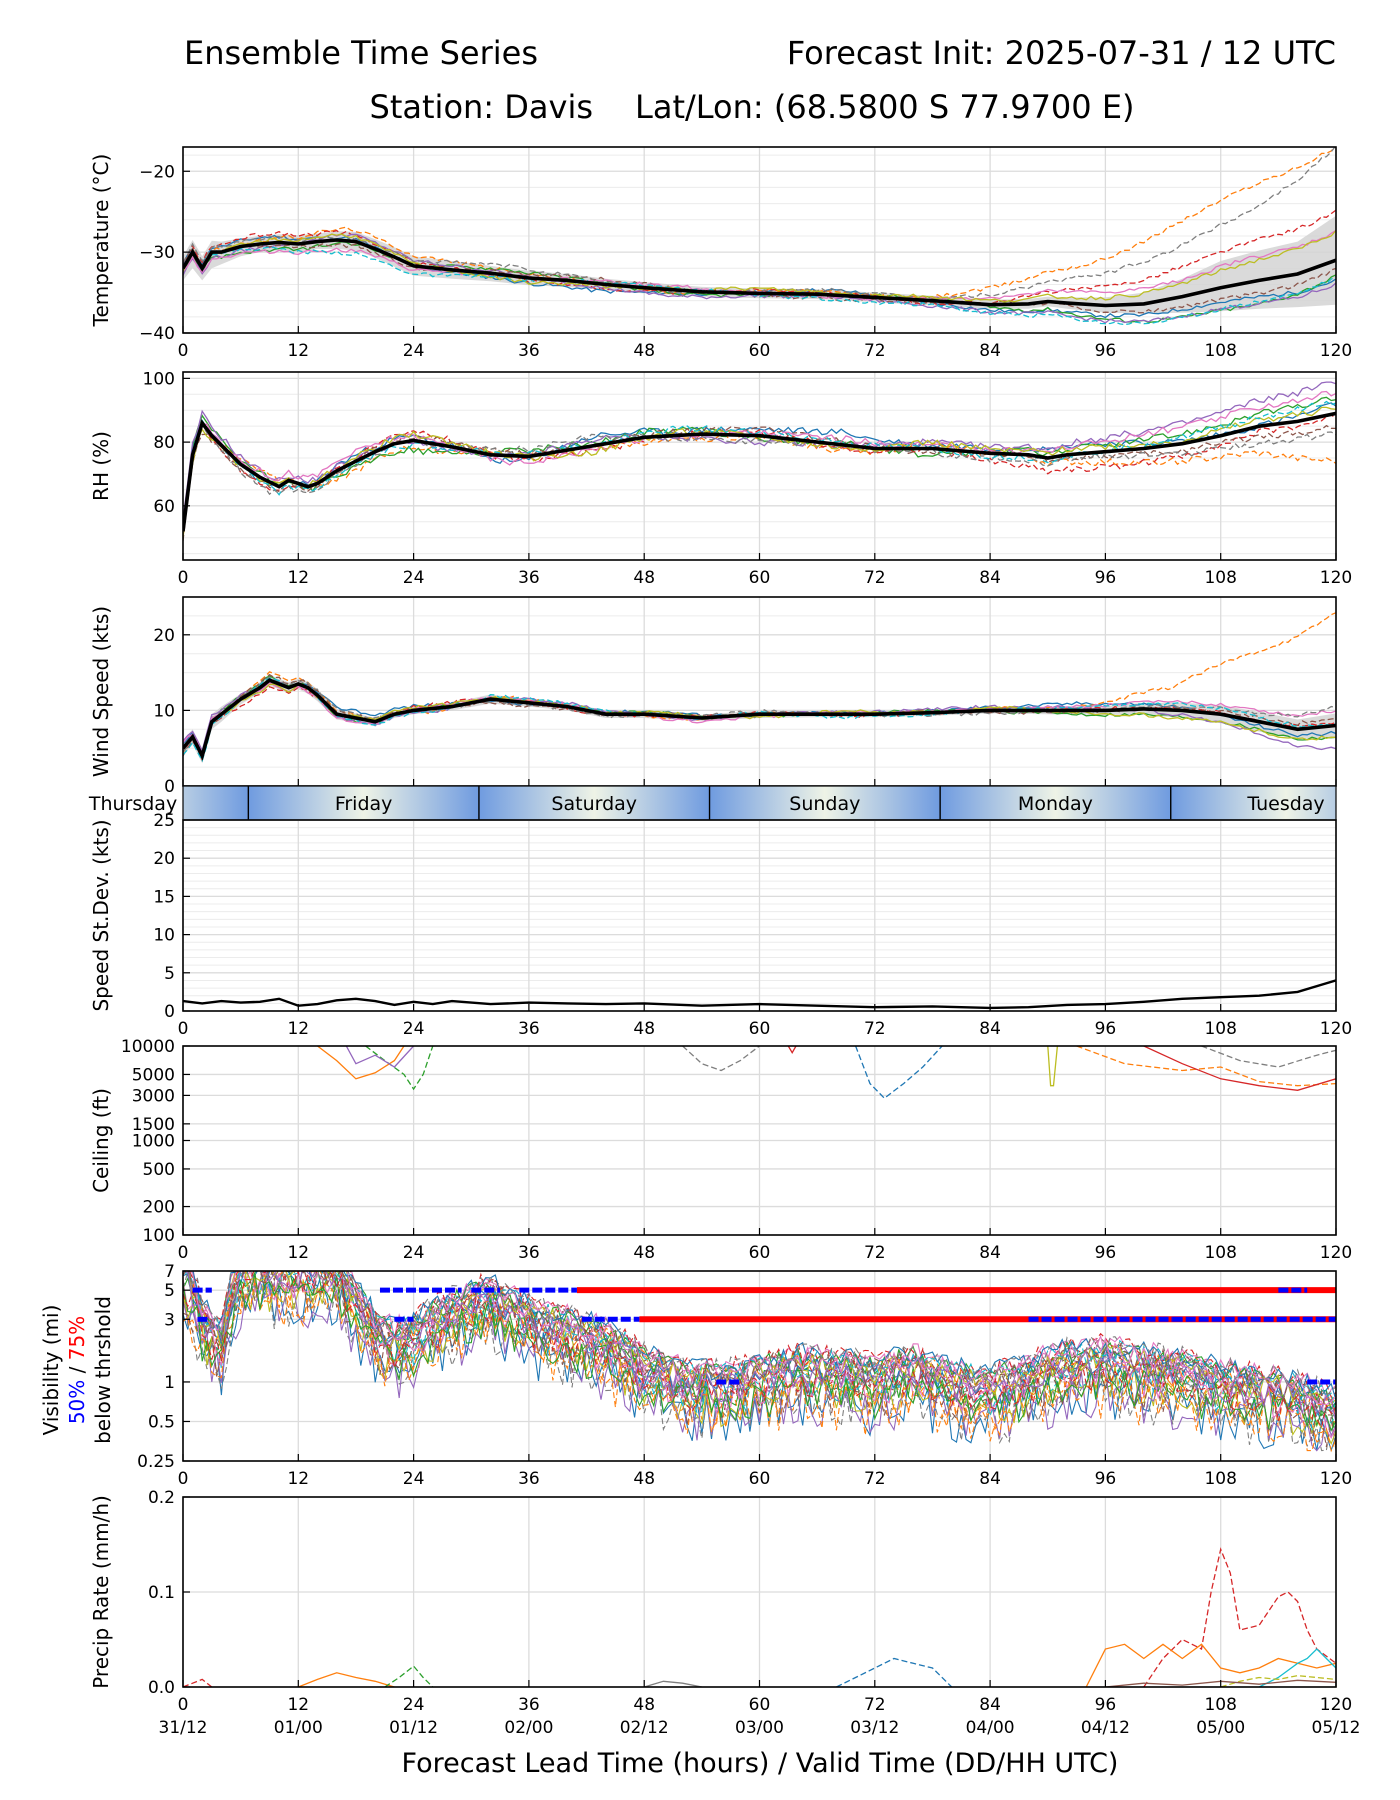 This screenshot has width=1400, height=1800. I want to click on rh-xtick-label: 96, so click(1106, 578).